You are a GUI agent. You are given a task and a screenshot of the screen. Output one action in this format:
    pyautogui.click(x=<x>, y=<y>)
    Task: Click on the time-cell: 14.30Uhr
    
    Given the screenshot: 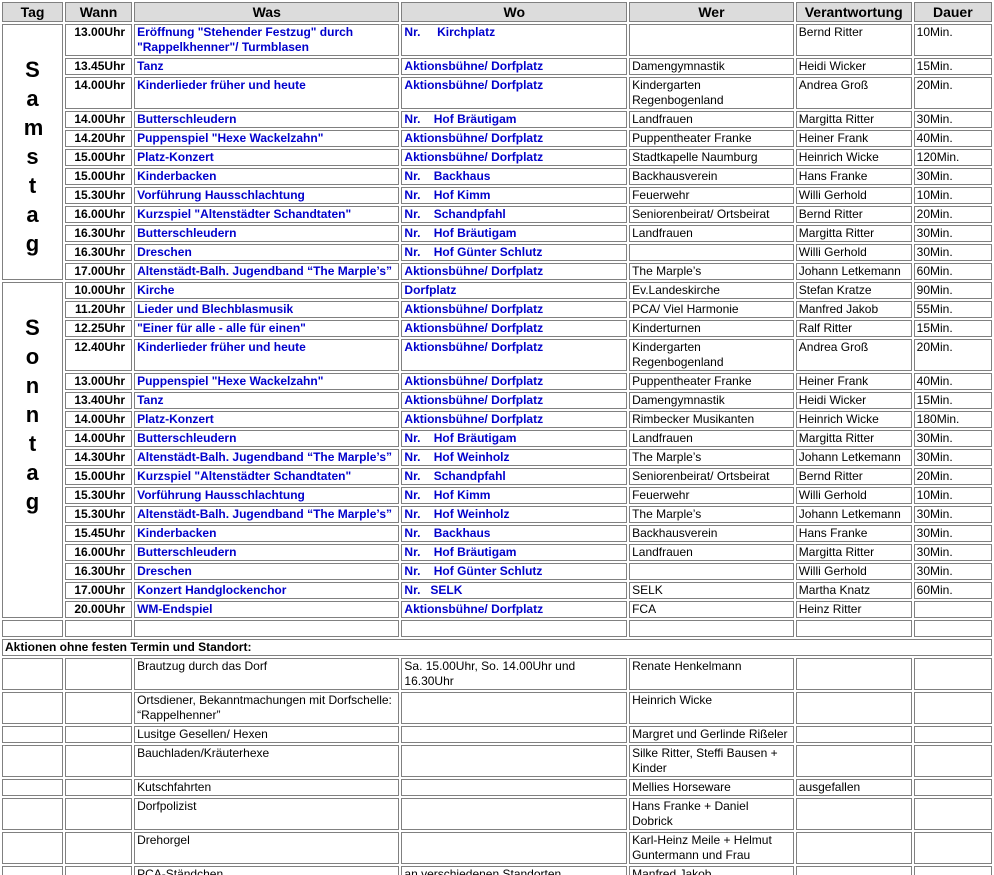 What is the action you would take?
    pyautogui.click(x=98, y=457)
    